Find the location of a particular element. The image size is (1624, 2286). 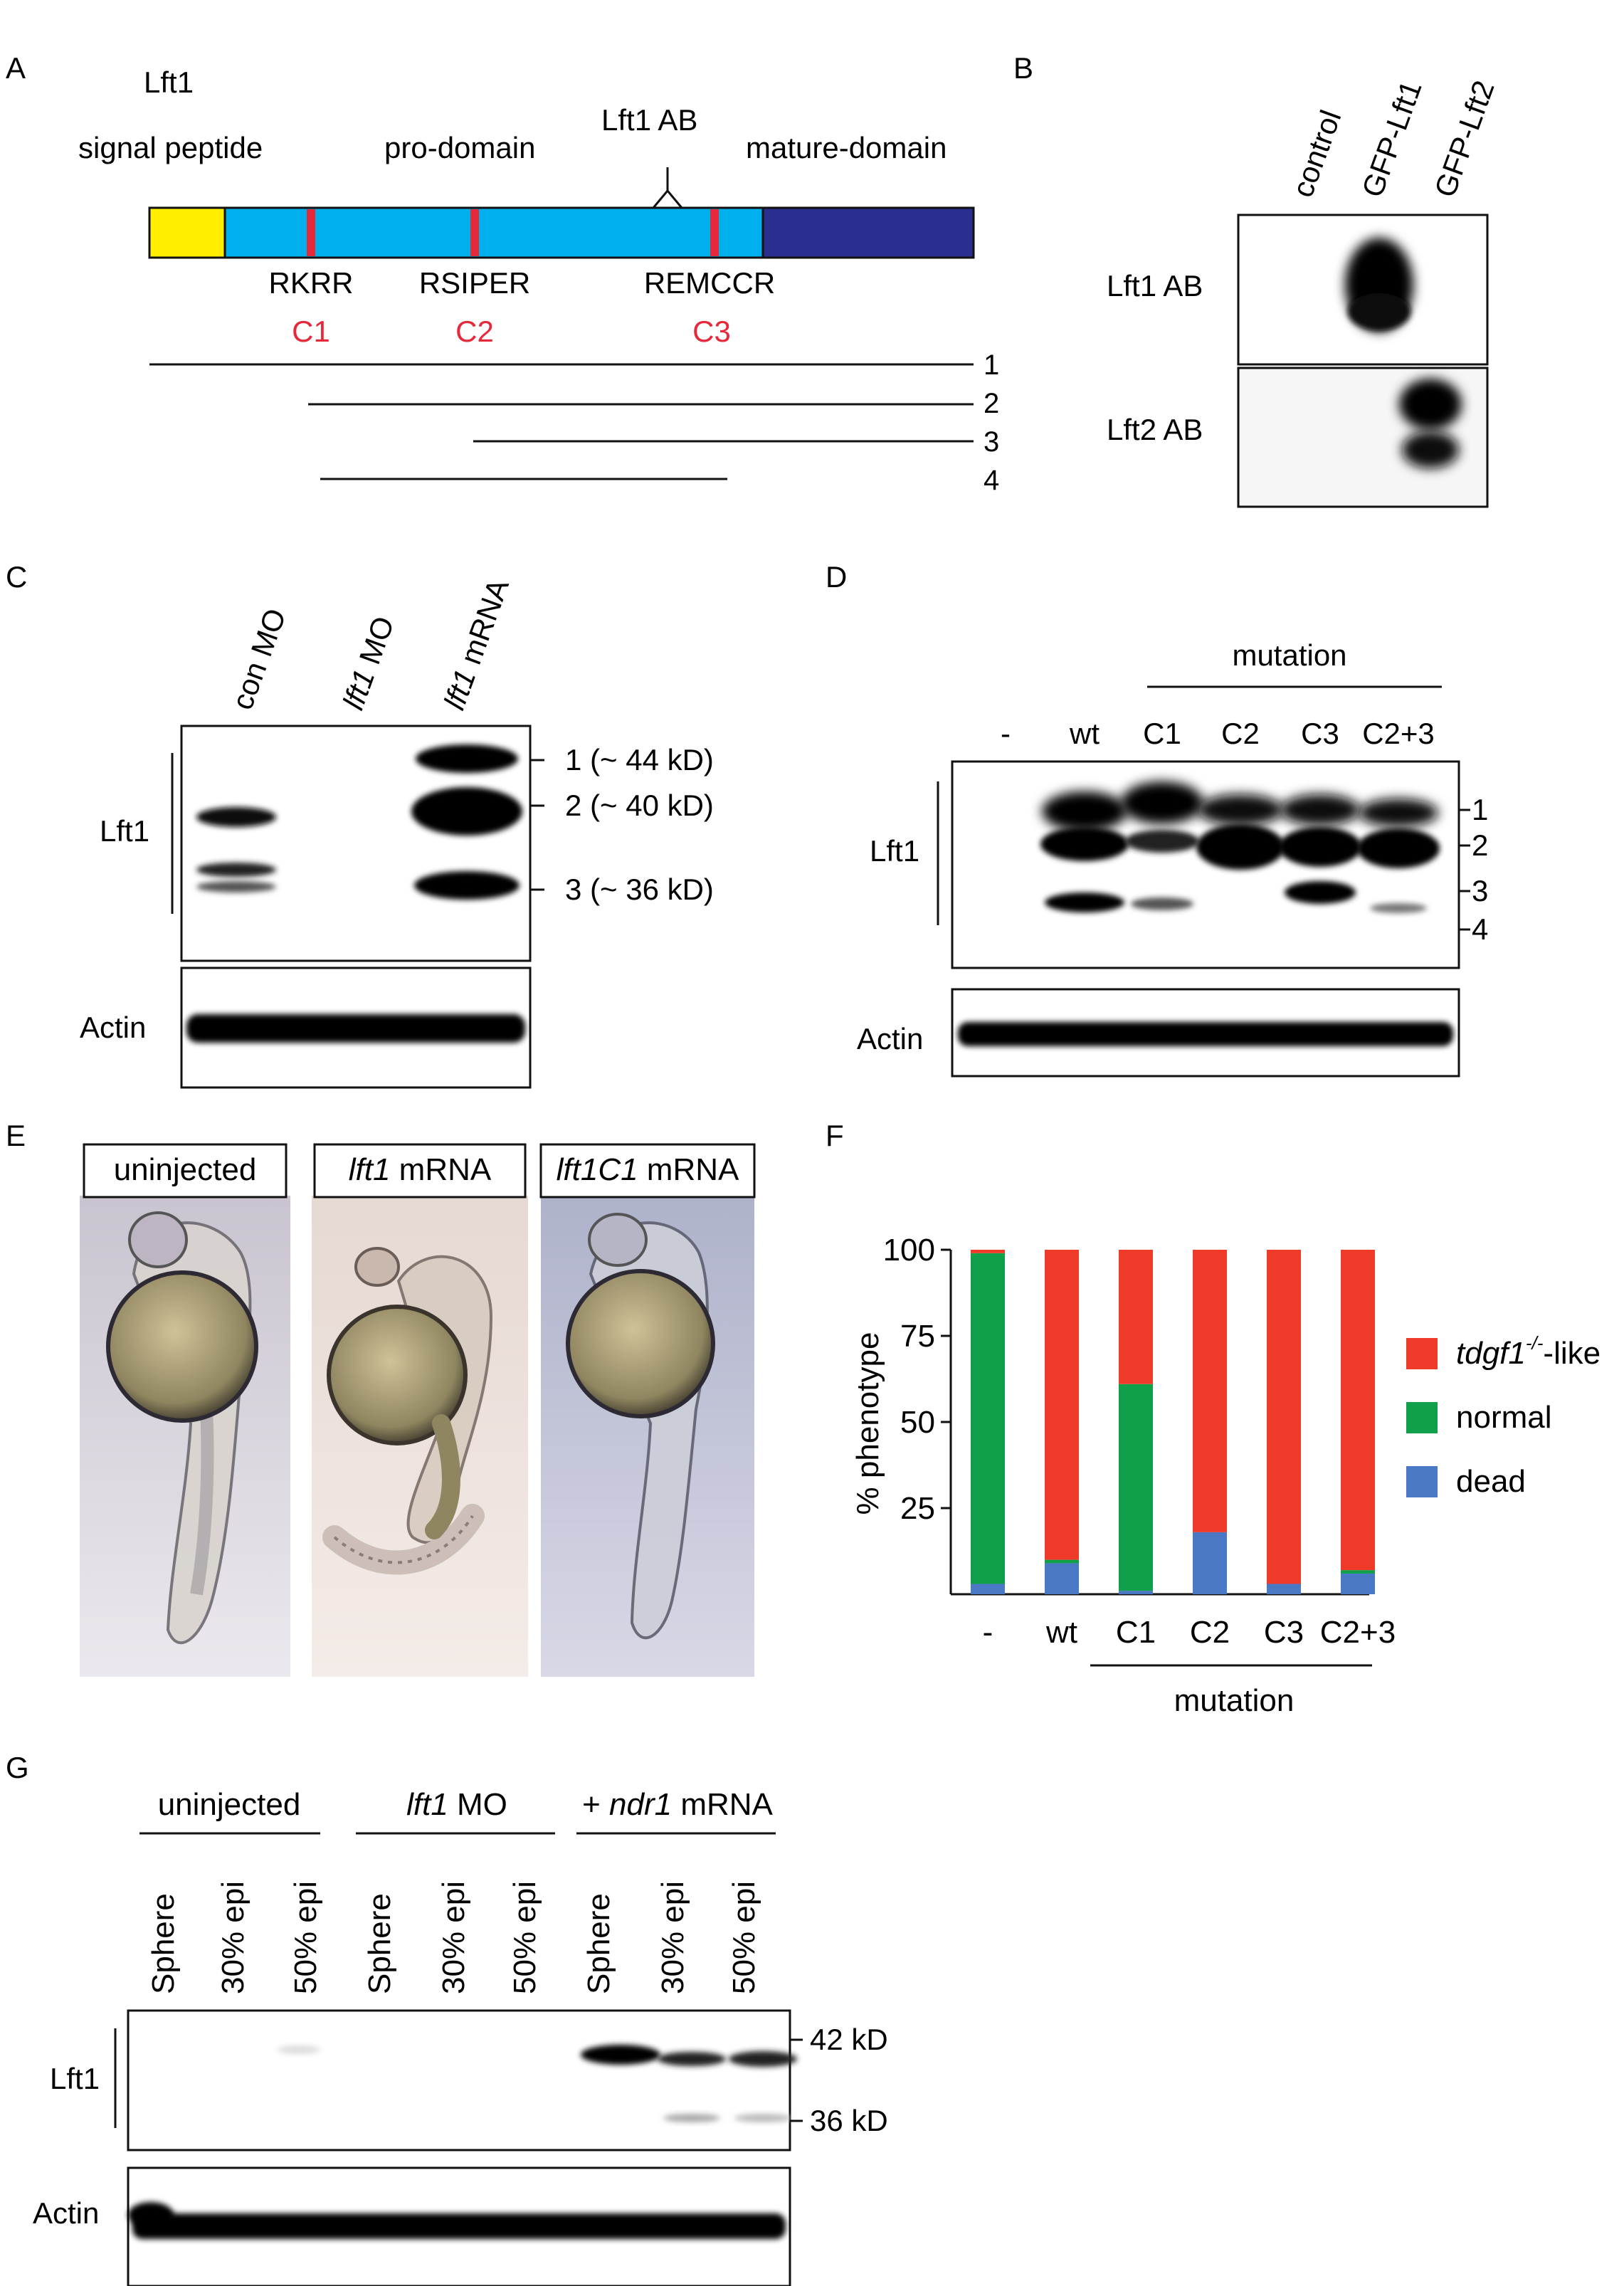

category-labels: - wt C1 C2 C3 C2+3 is located at coordinates (1189, 1632).